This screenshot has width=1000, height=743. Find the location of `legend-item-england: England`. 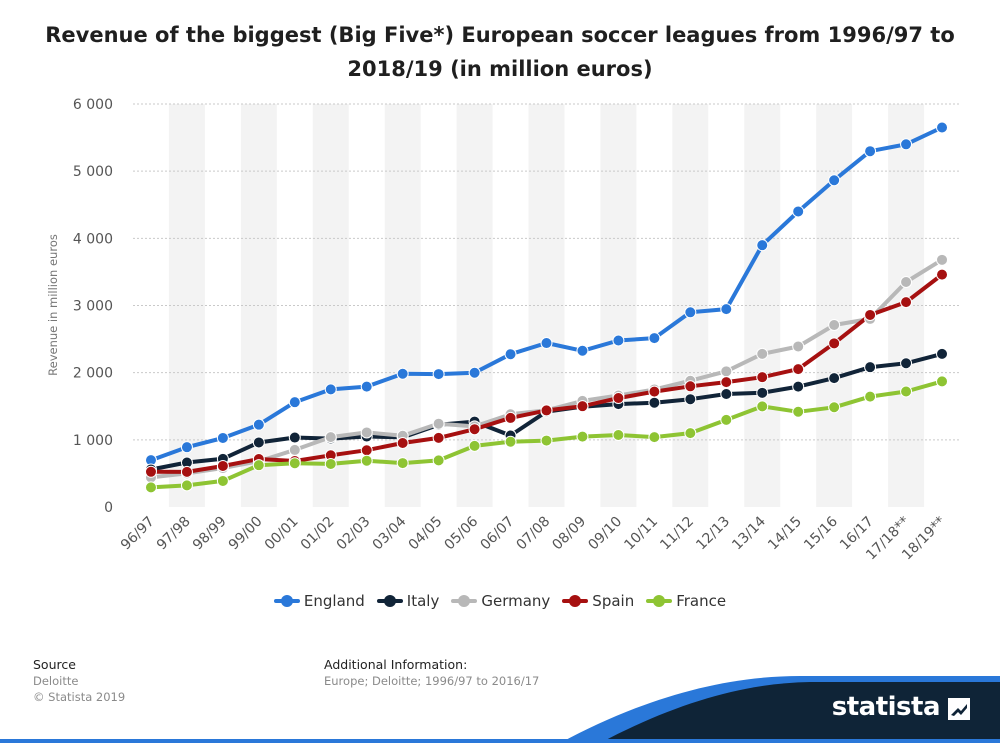

legend-item-england: England is located at coordinates (319, 601).